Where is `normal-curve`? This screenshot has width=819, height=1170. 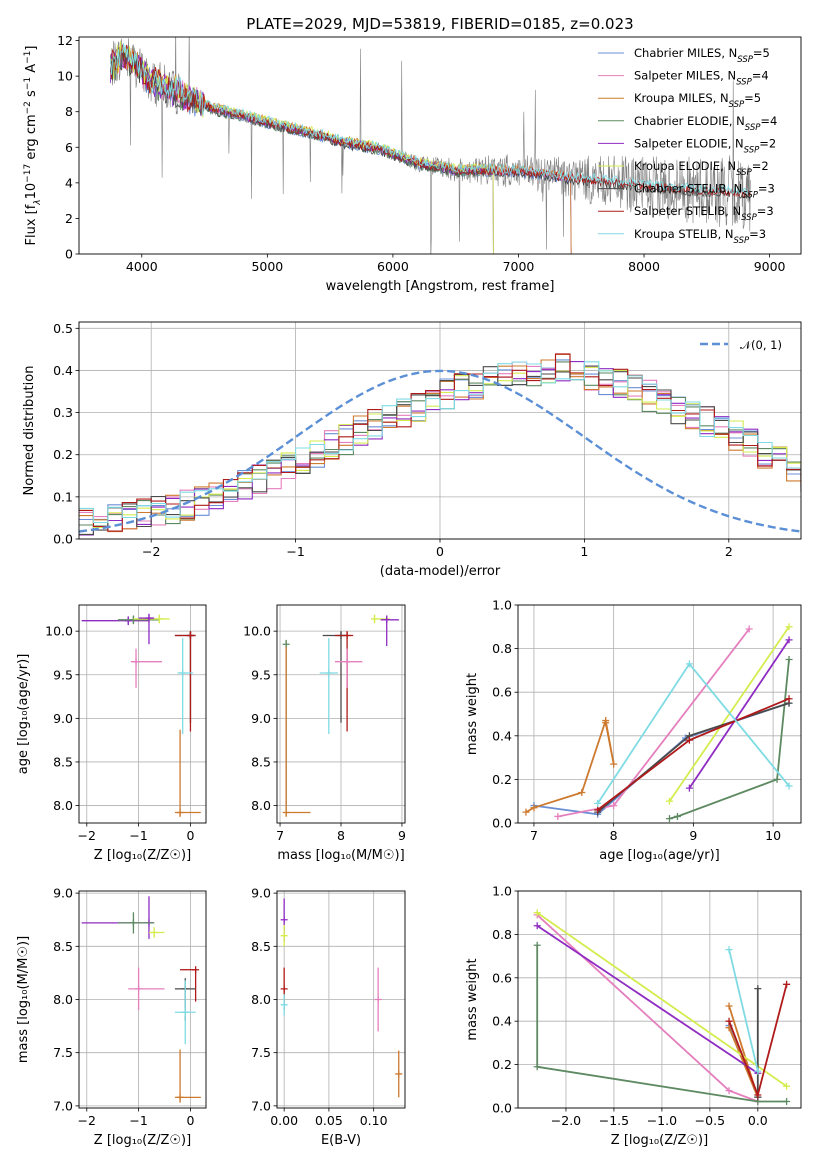 normal-curve is located at coordinates (440, 451).